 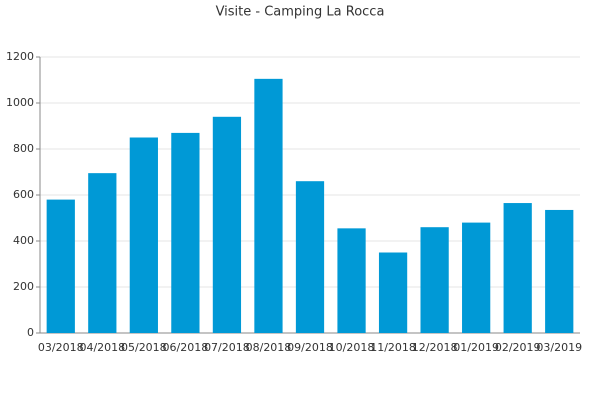 What do you see at coordinates (227, 347) in the screenshot?
I see `x-tick-label: 07/2018` at bounding box center [227, 347].